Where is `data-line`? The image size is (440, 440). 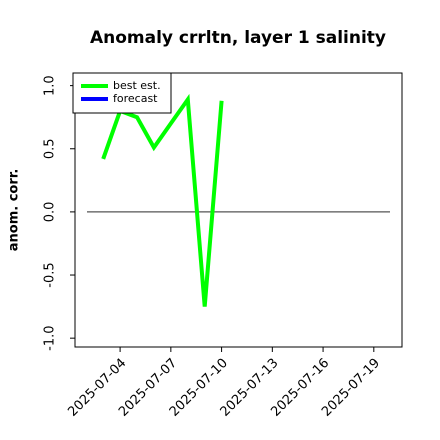 data-line is located at coordinates (162, 200).